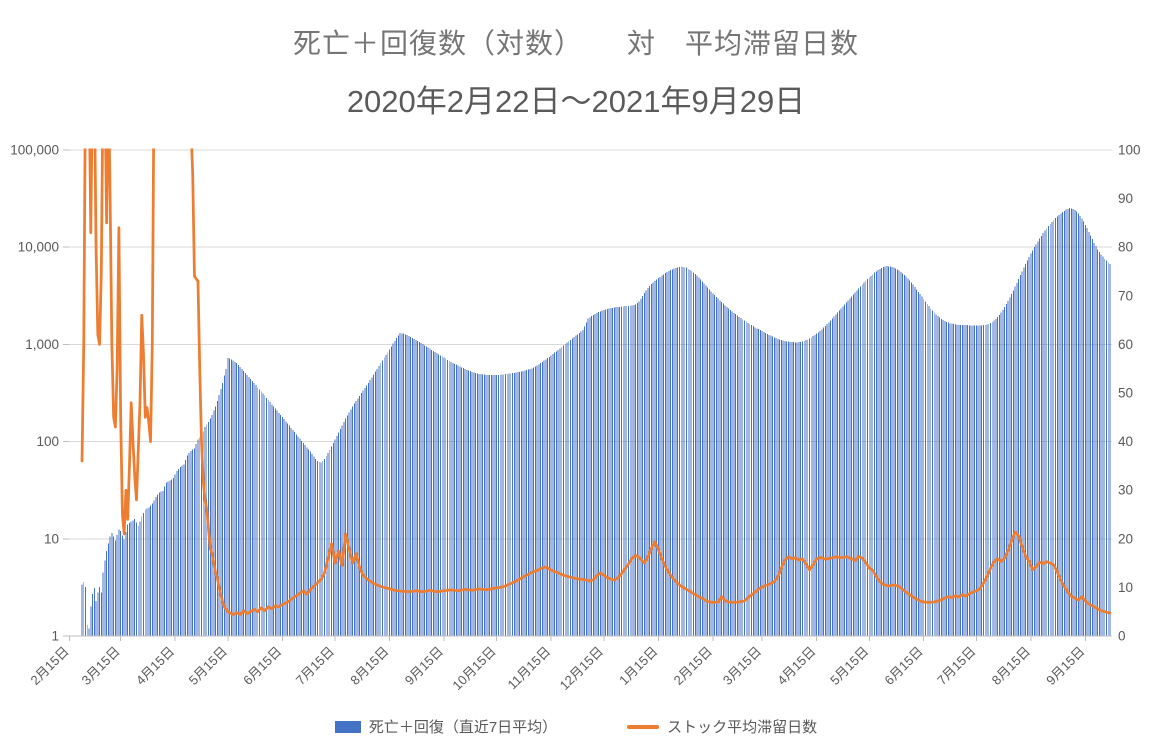  Describe the element at coordinates (1125, 393) in the screenshot. I see `right-axis-tick-label: 50` at that location.